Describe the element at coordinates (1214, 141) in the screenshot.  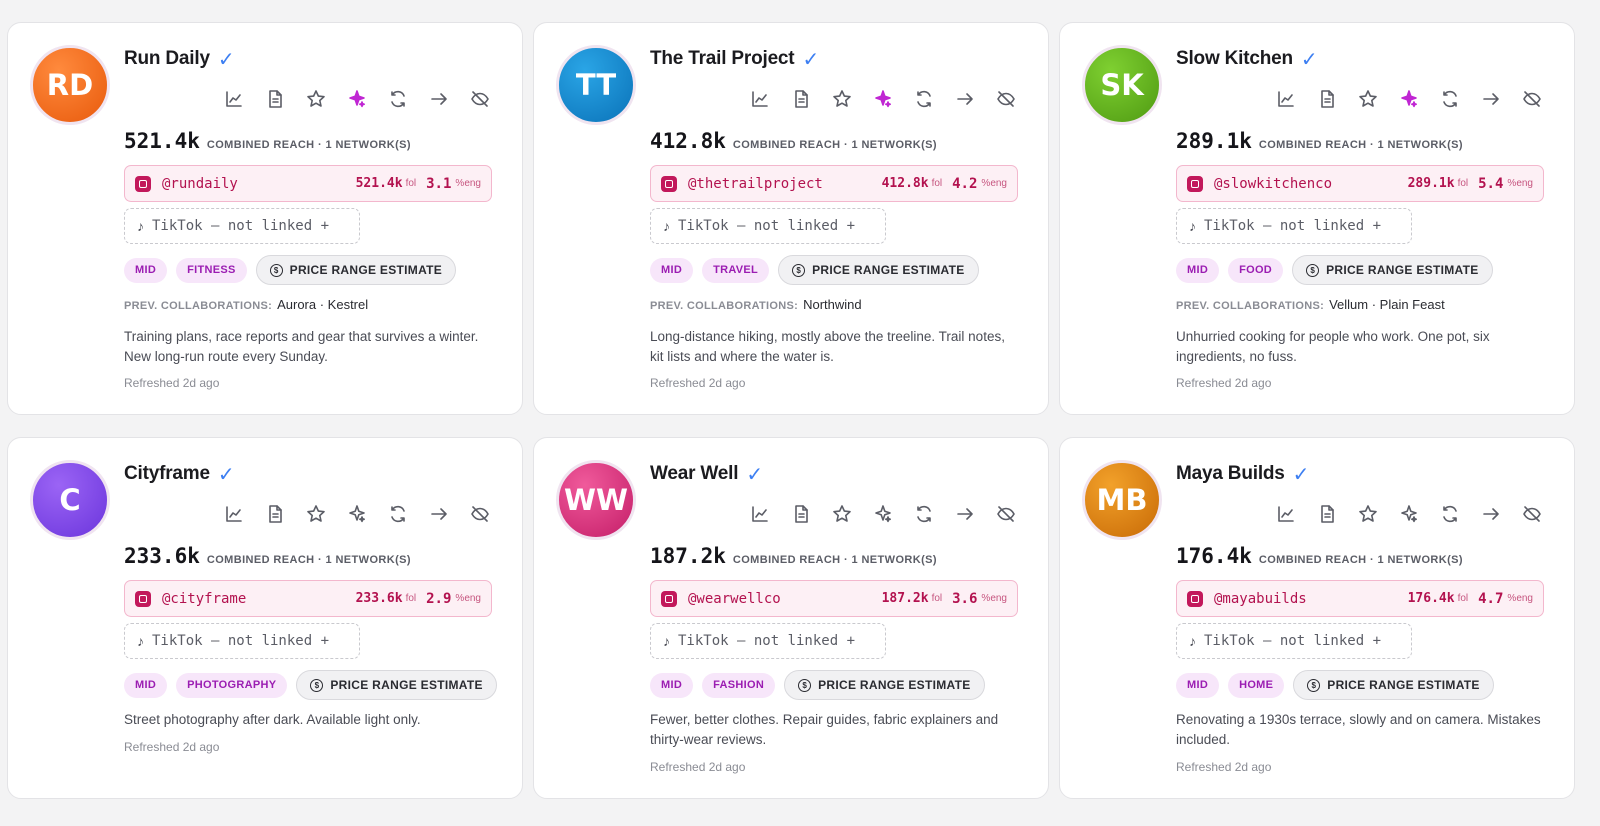
I see `combined-reach: 289.1k` at that location.